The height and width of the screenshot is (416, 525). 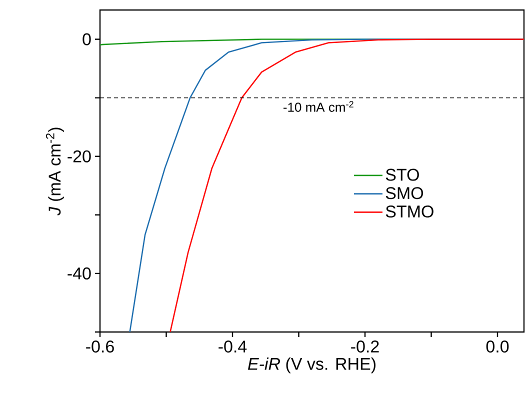 What do you see at coordinates (79, 273) in the screenshot?
I see `y-tick-label: -40` at bounding box center [79, 273].